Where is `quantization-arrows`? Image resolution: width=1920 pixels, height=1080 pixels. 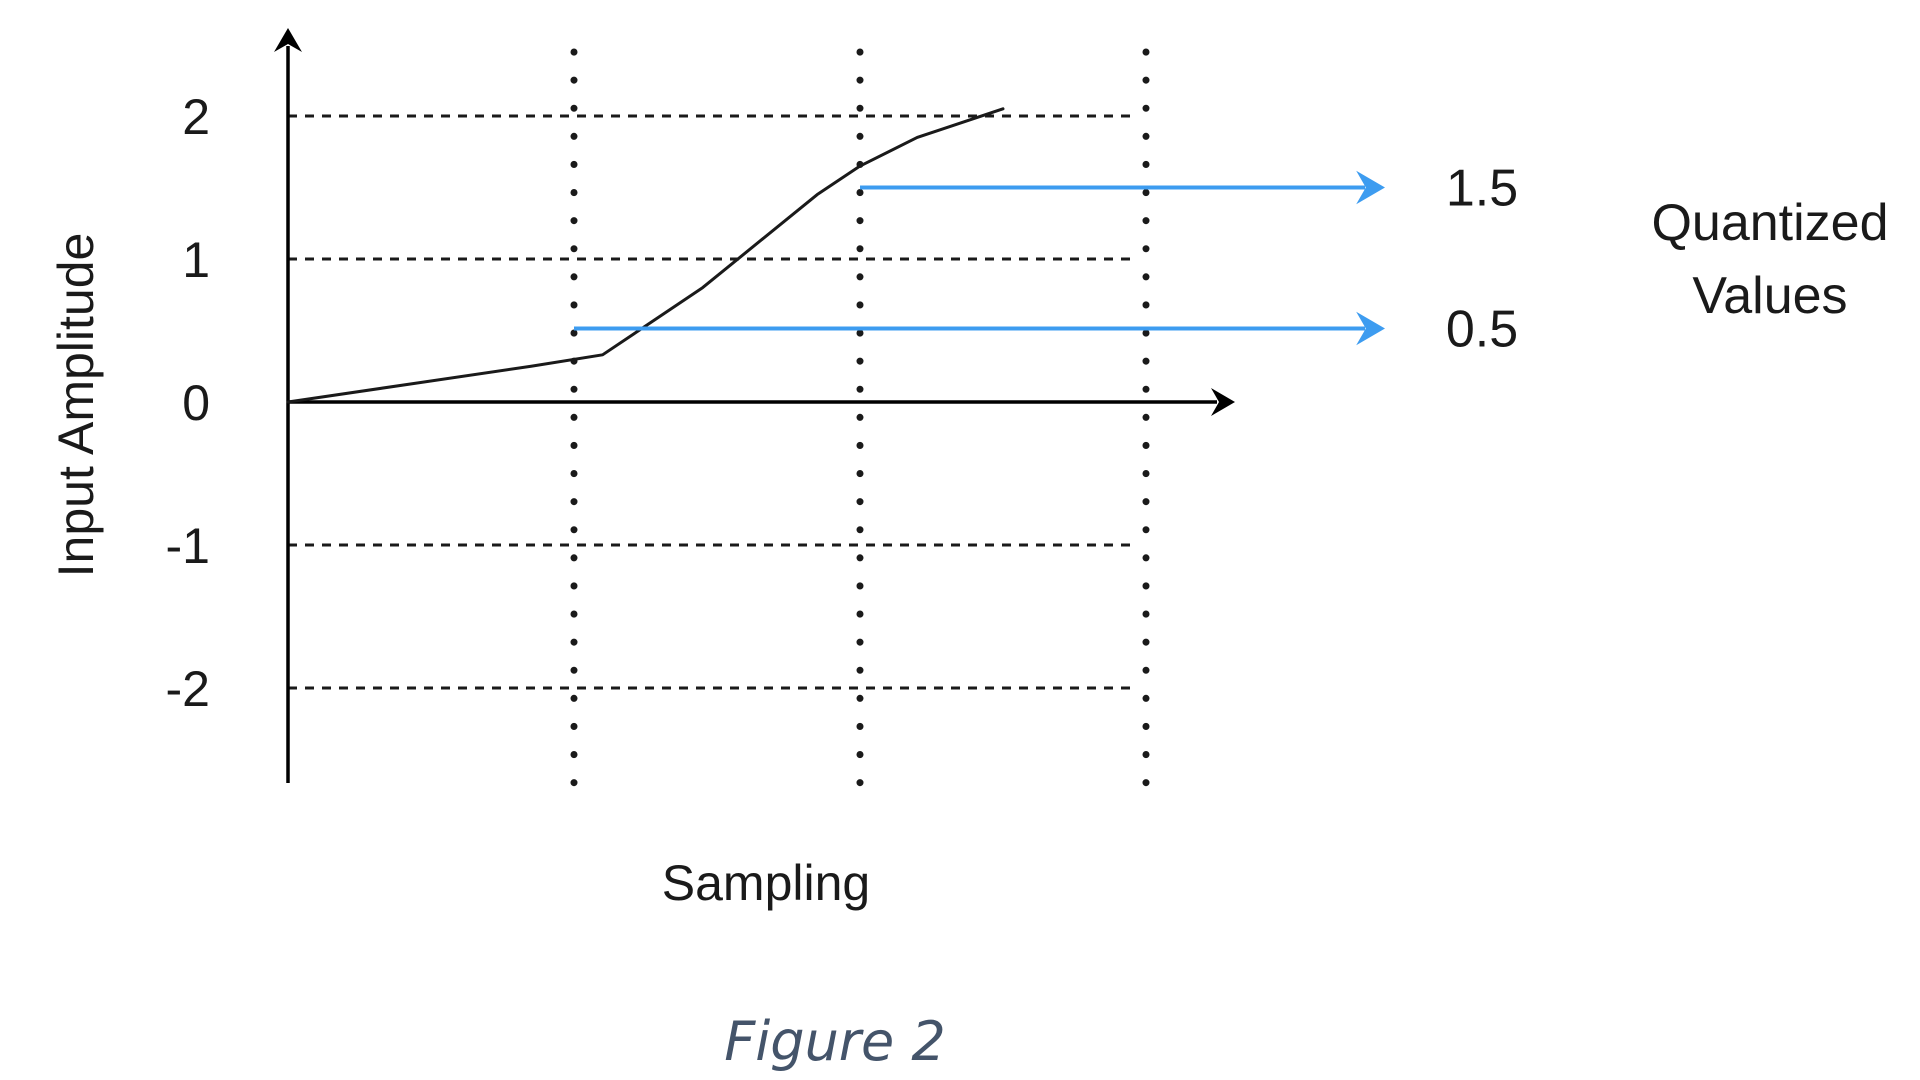
quantization-arrows is located at coordinates (979, 258).